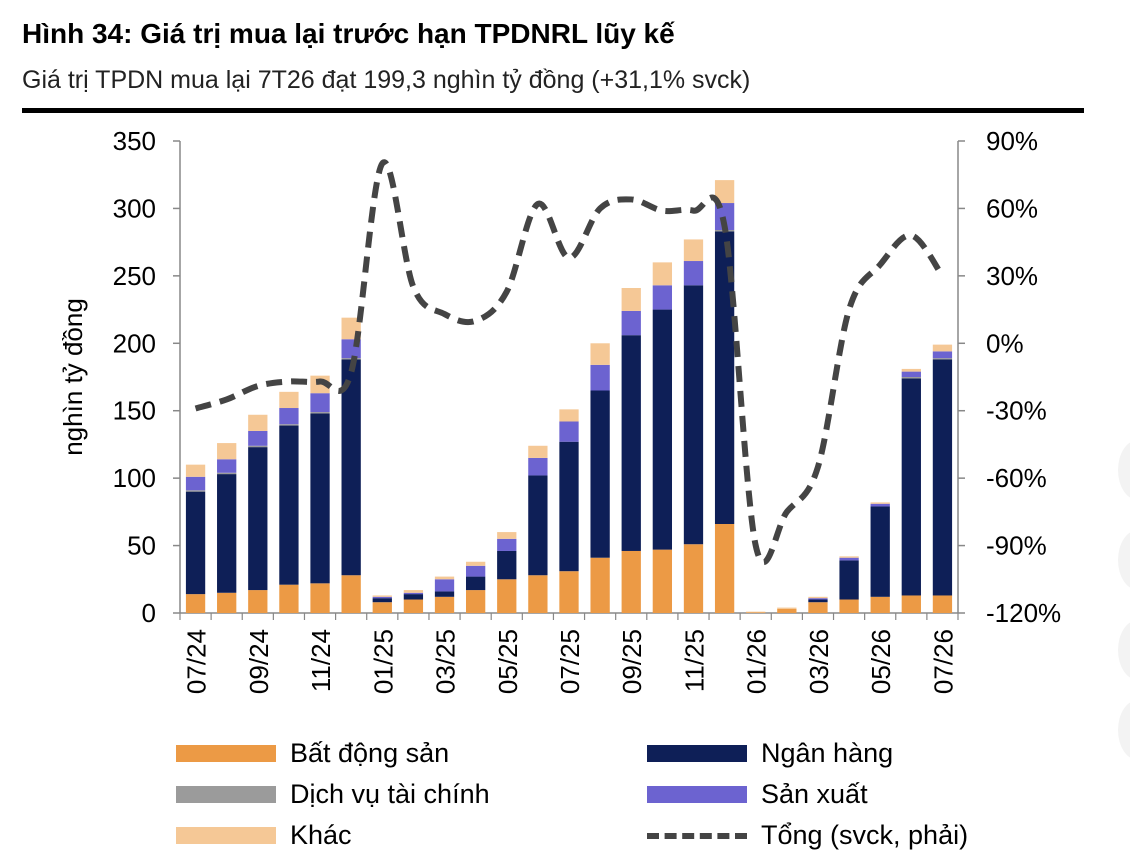  I want to click on x-tick-label: 01/26, so click(757, 661).